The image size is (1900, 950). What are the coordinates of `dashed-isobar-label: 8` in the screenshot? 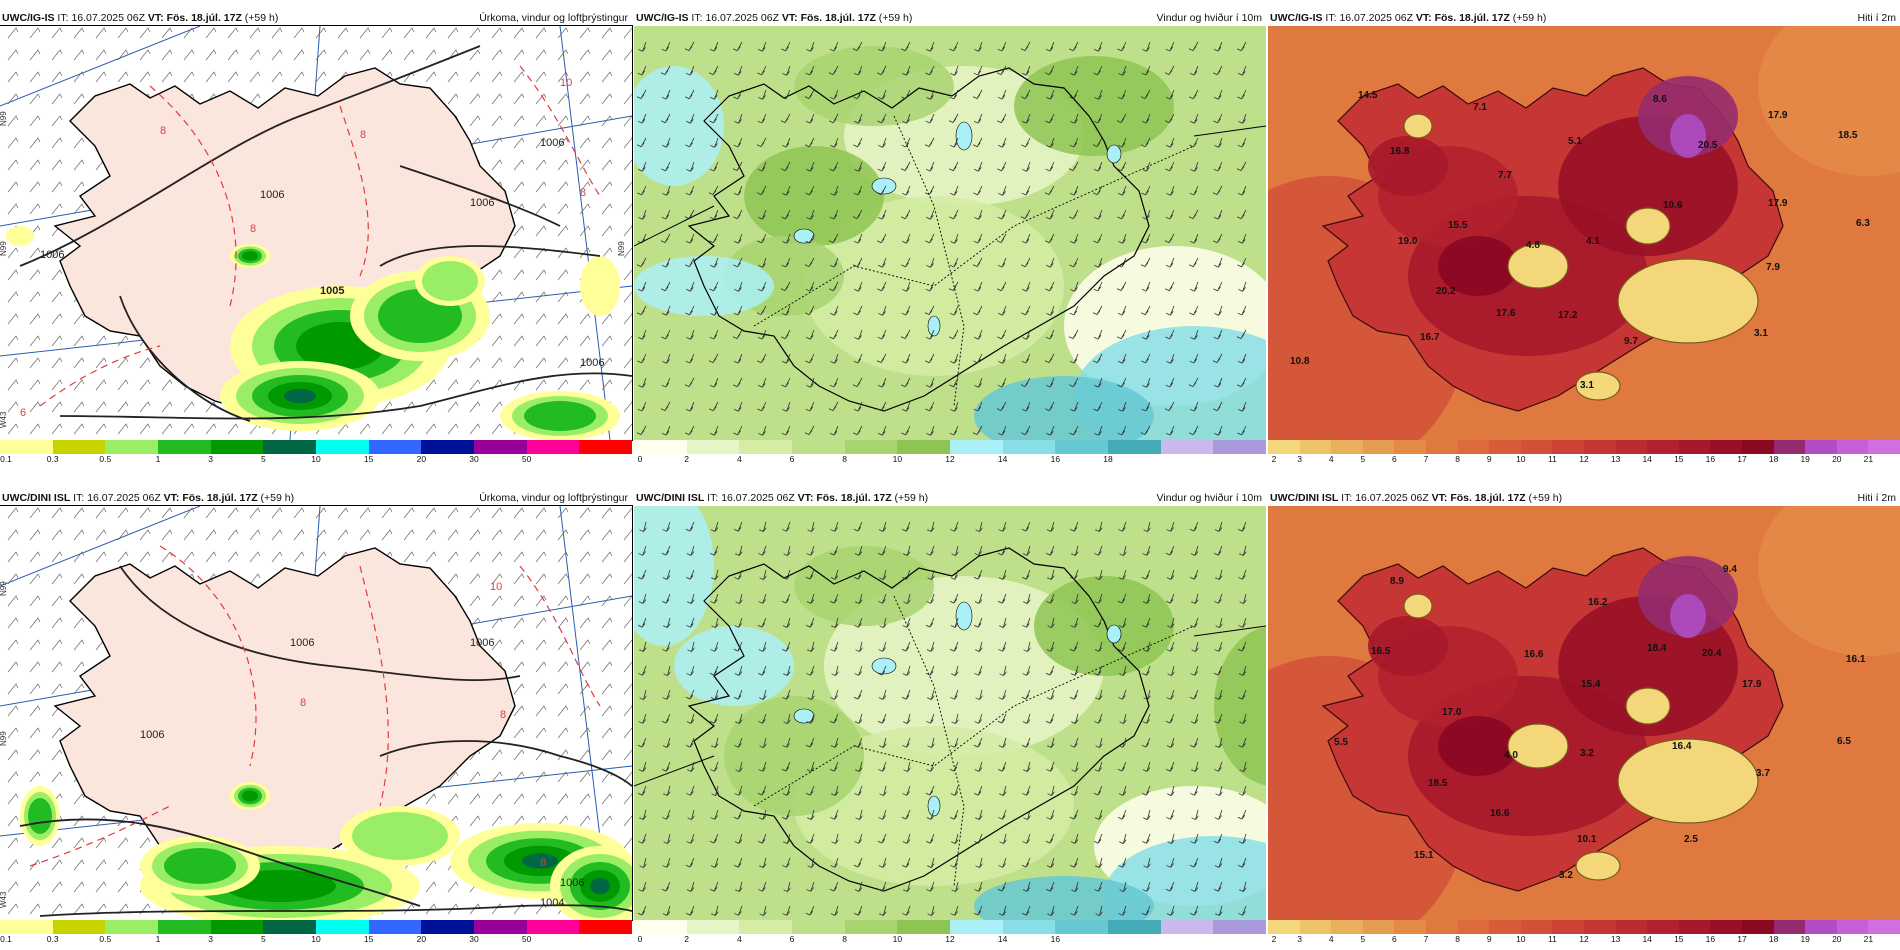 It's located at (503, 715).